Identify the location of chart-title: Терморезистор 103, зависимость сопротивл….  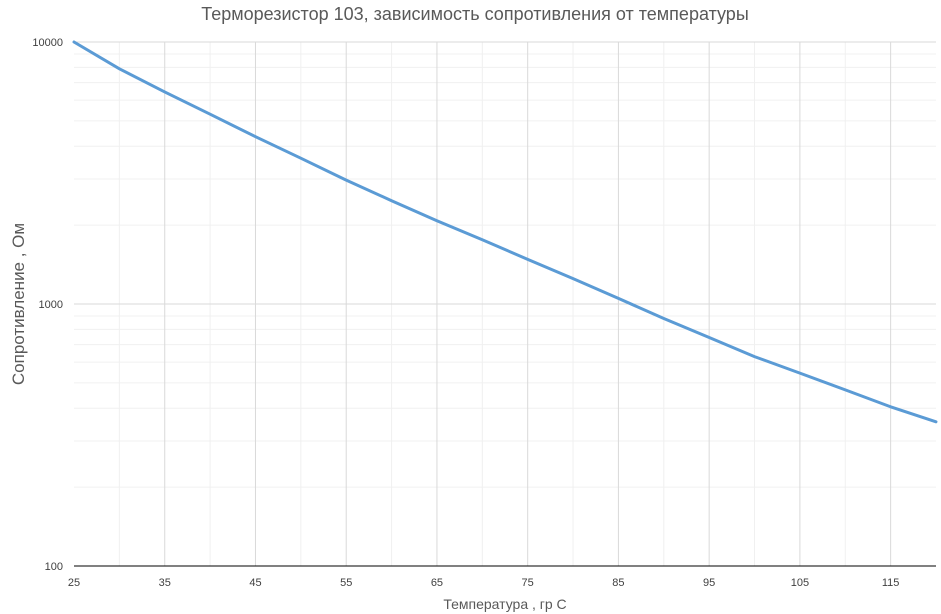
(475, 14).